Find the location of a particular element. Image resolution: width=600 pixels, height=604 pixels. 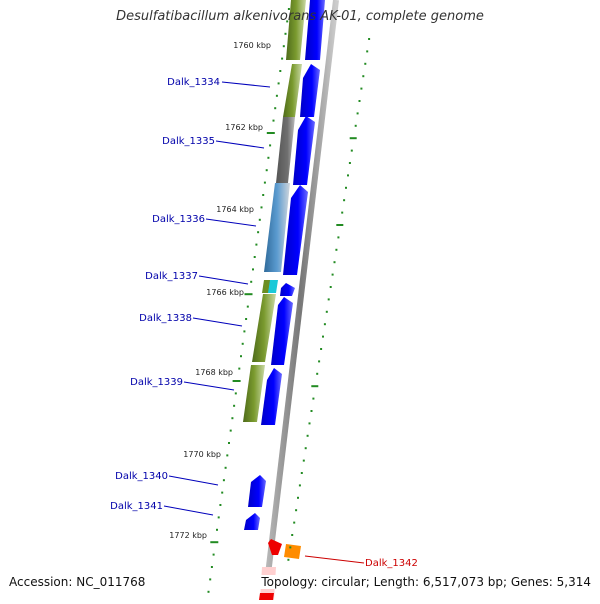

gene-label: Dalk_1334 is located at coordinates (193, 82).